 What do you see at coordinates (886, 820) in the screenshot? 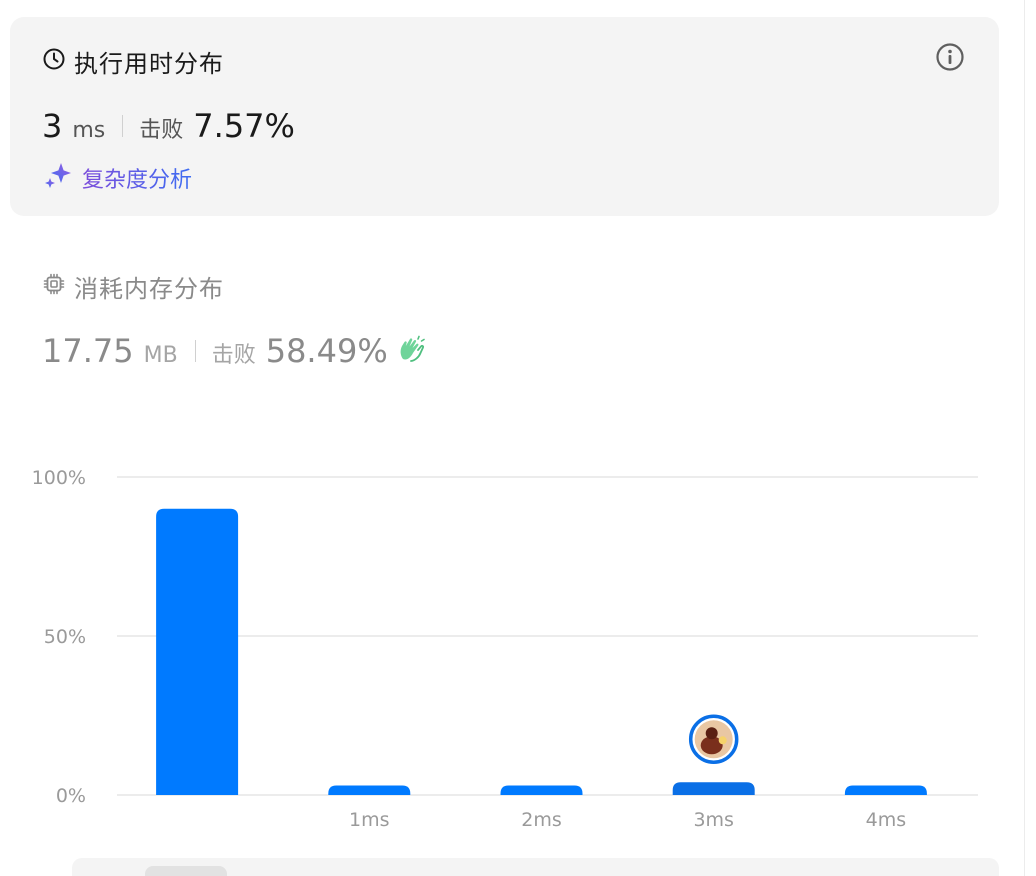
I see `x-tick-label: 4ms` at bounding box center [886, 820].